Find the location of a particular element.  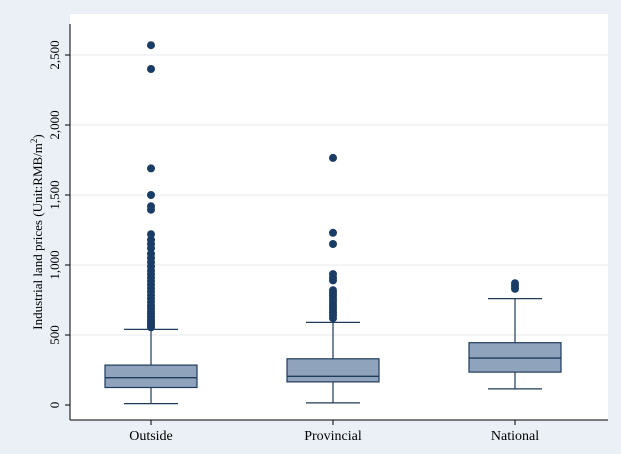

x-category-label: National is located at coordinates (515, 436).